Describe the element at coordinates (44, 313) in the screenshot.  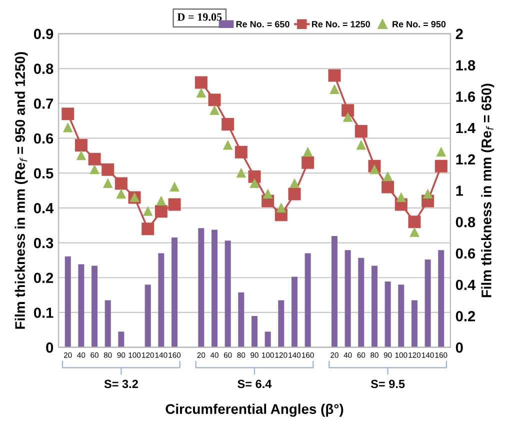
I see `y-tick-label: 0.1` at that location.